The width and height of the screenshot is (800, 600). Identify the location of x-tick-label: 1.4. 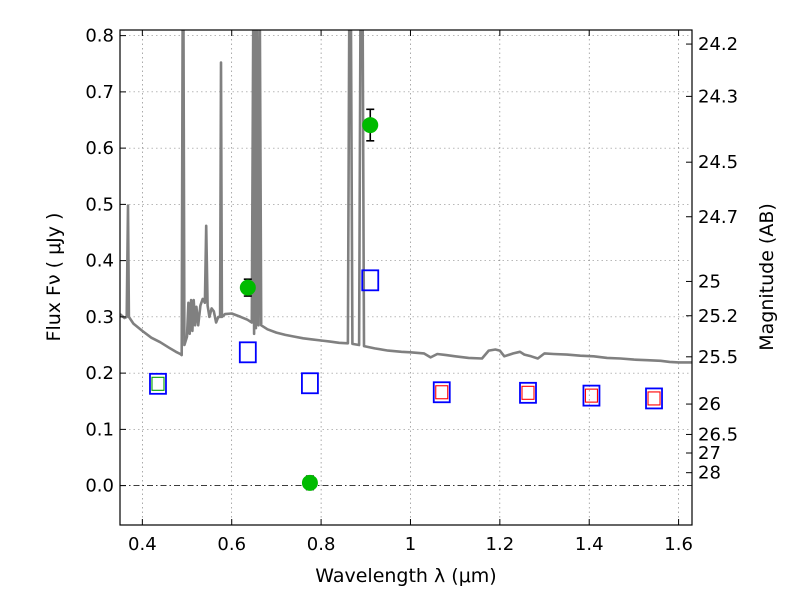
(589, 544).